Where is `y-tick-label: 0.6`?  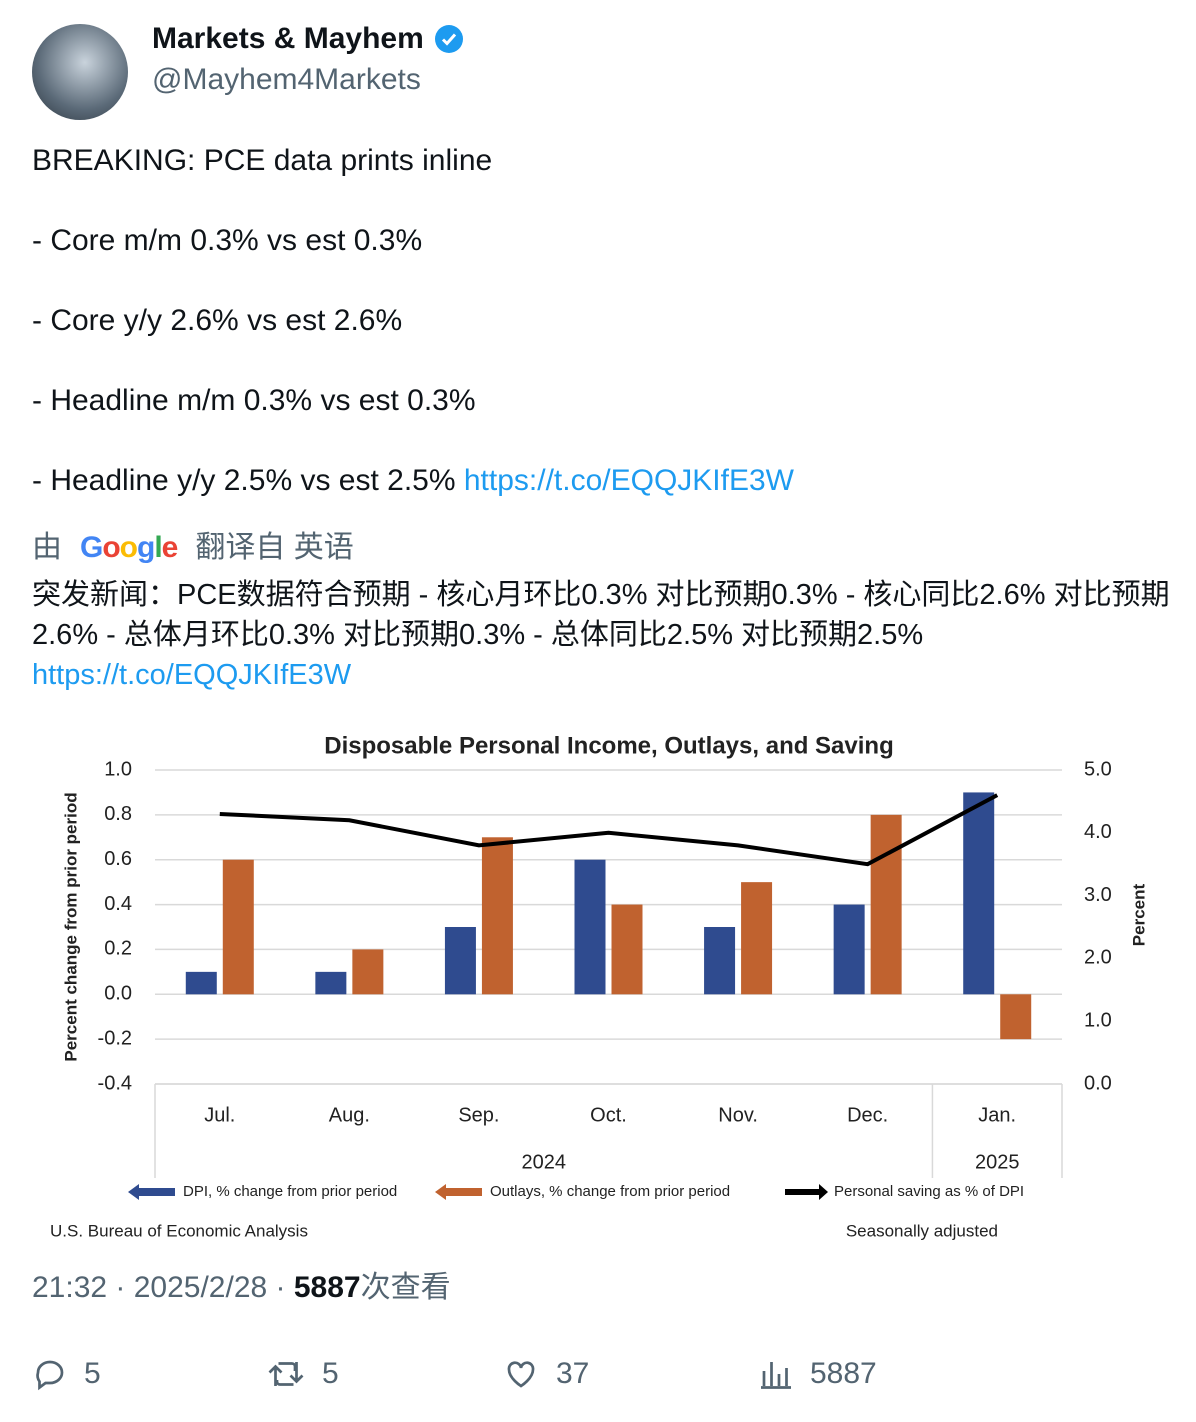 y-tick-label: 0.6 is located at coordinates (118, 859).